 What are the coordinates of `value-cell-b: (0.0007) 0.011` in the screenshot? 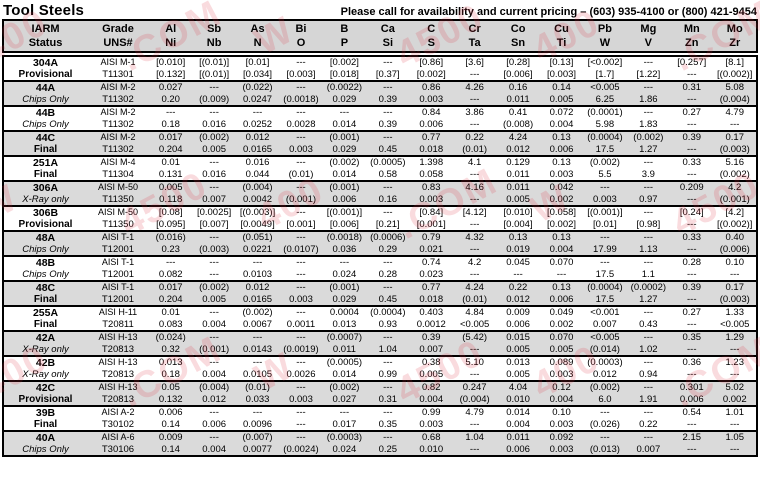 It's located at (344, 343).